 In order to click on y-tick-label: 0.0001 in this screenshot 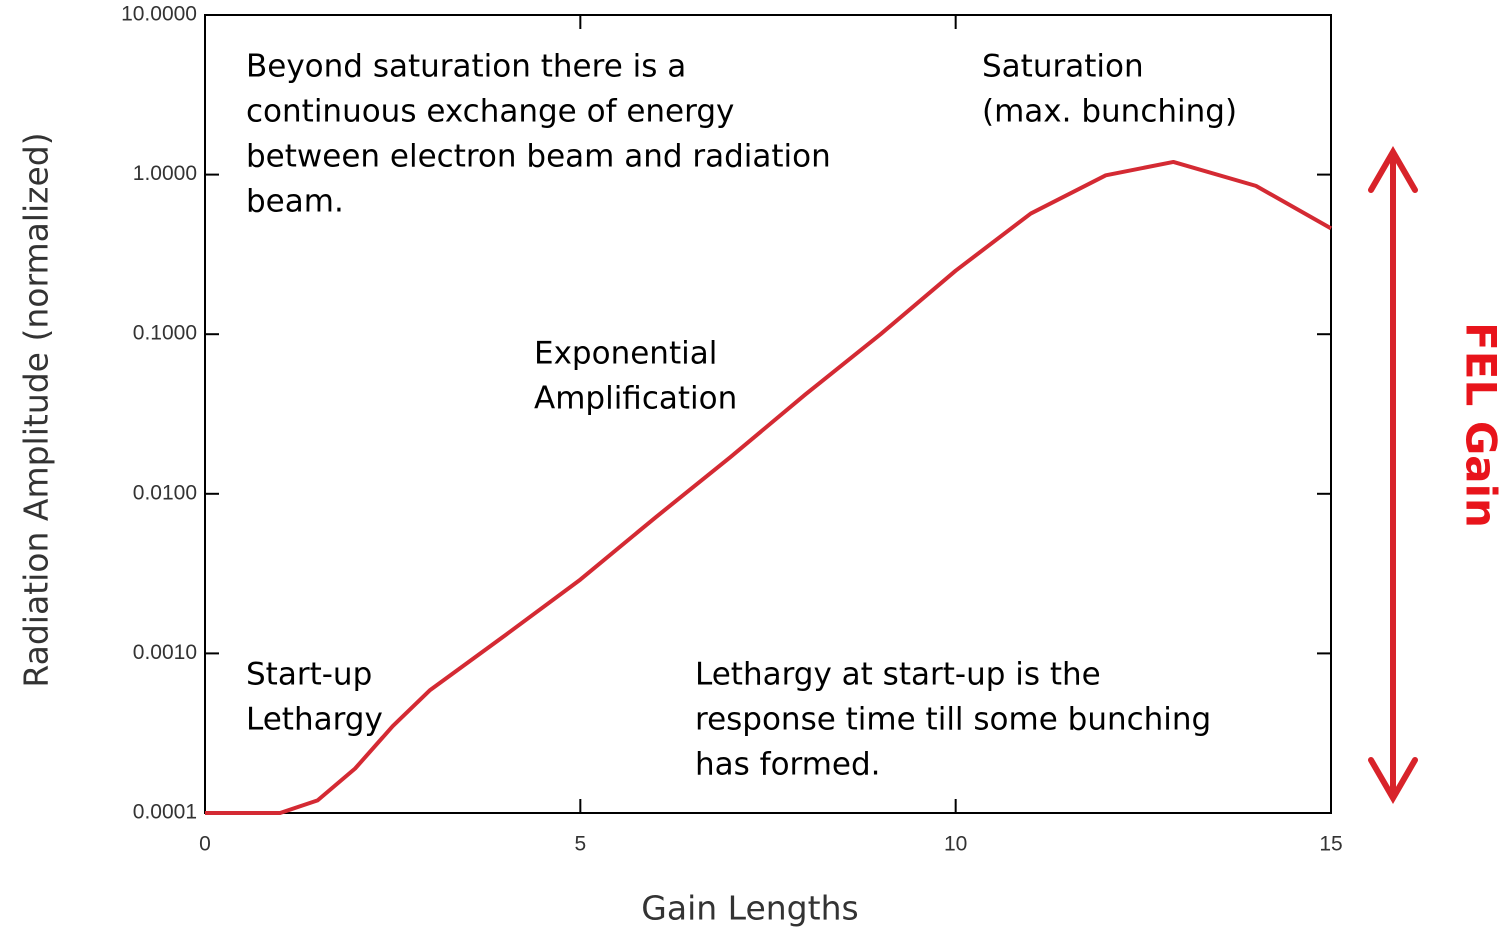, I will do `click(165, 812)`.